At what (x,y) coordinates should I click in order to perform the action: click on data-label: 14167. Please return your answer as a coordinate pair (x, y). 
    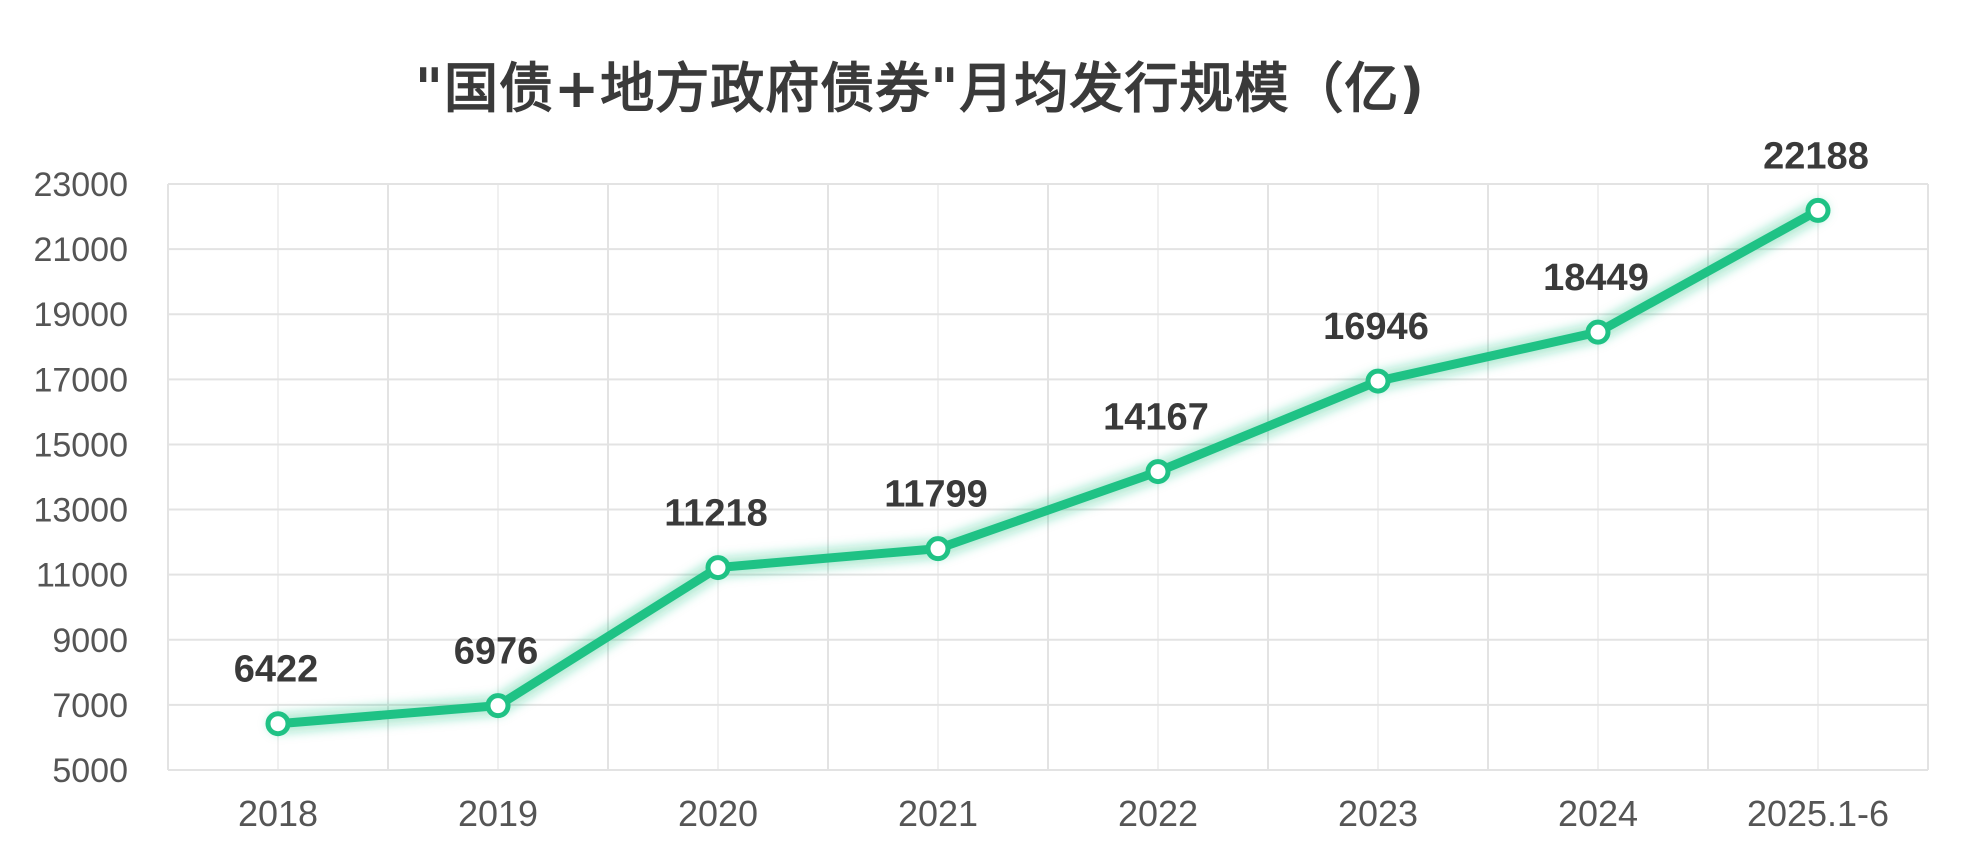
    Looking at the image, I should click on (1156, 418).